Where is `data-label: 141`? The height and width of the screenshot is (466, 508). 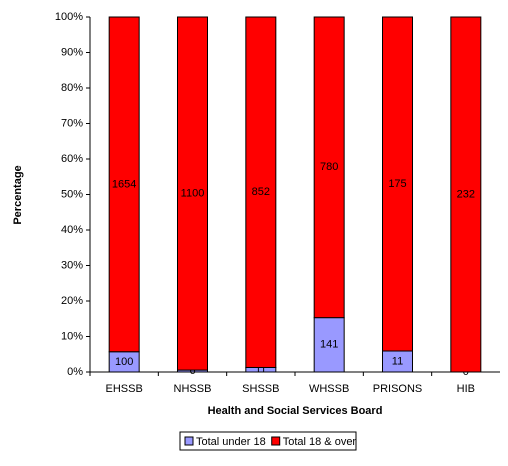
data-label: 141 is located at coordinates (329, 345).